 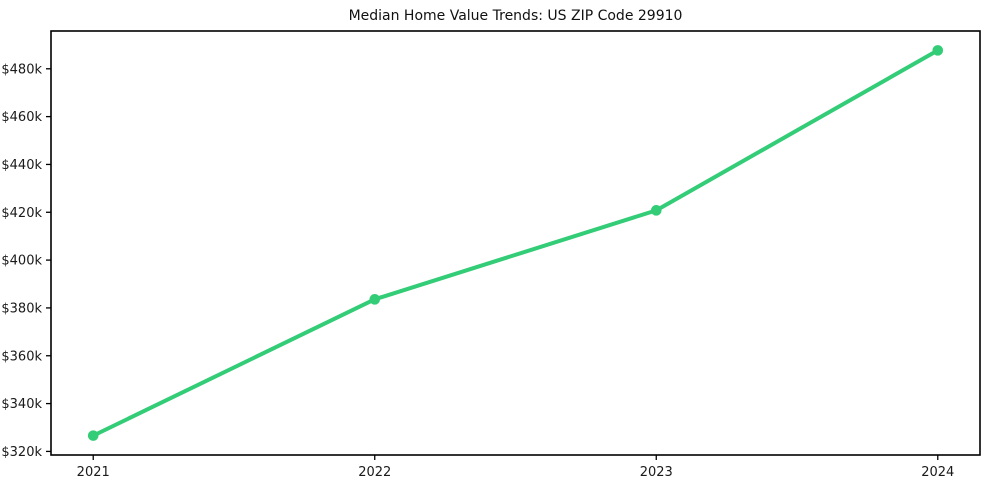 What do you see at coordinates (937, 472) in the screenshot?
I see `x-tick-label: 2024` at bounding box center [937, 472].